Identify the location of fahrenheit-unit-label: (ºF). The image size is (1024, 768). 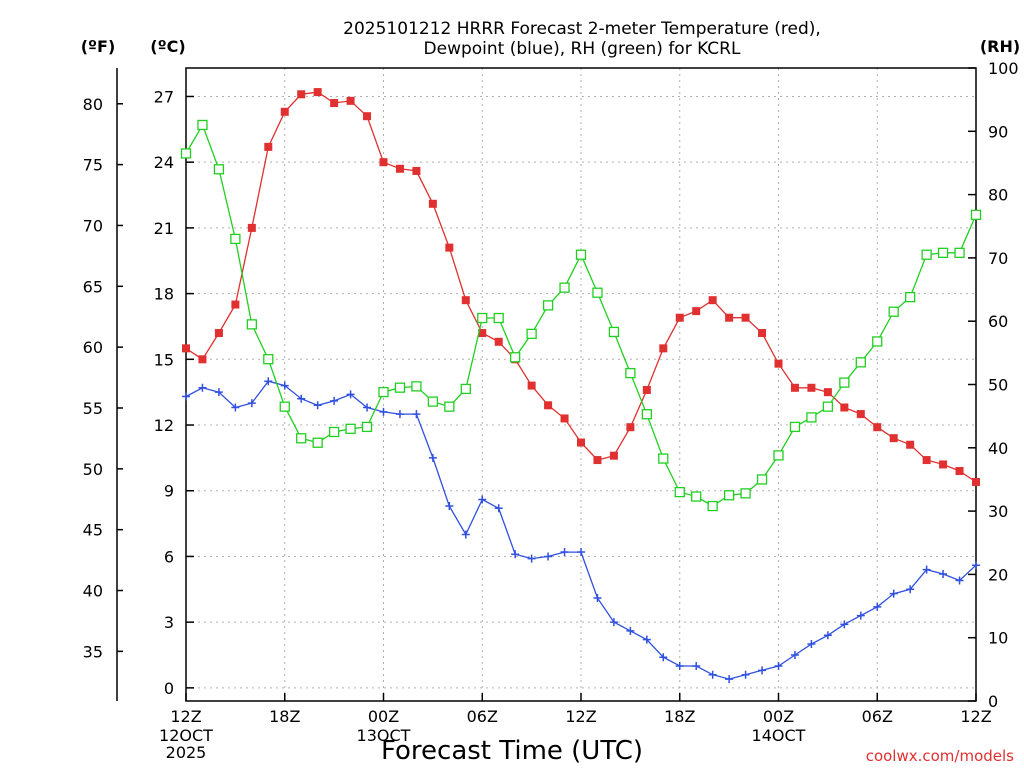
(98, 46).